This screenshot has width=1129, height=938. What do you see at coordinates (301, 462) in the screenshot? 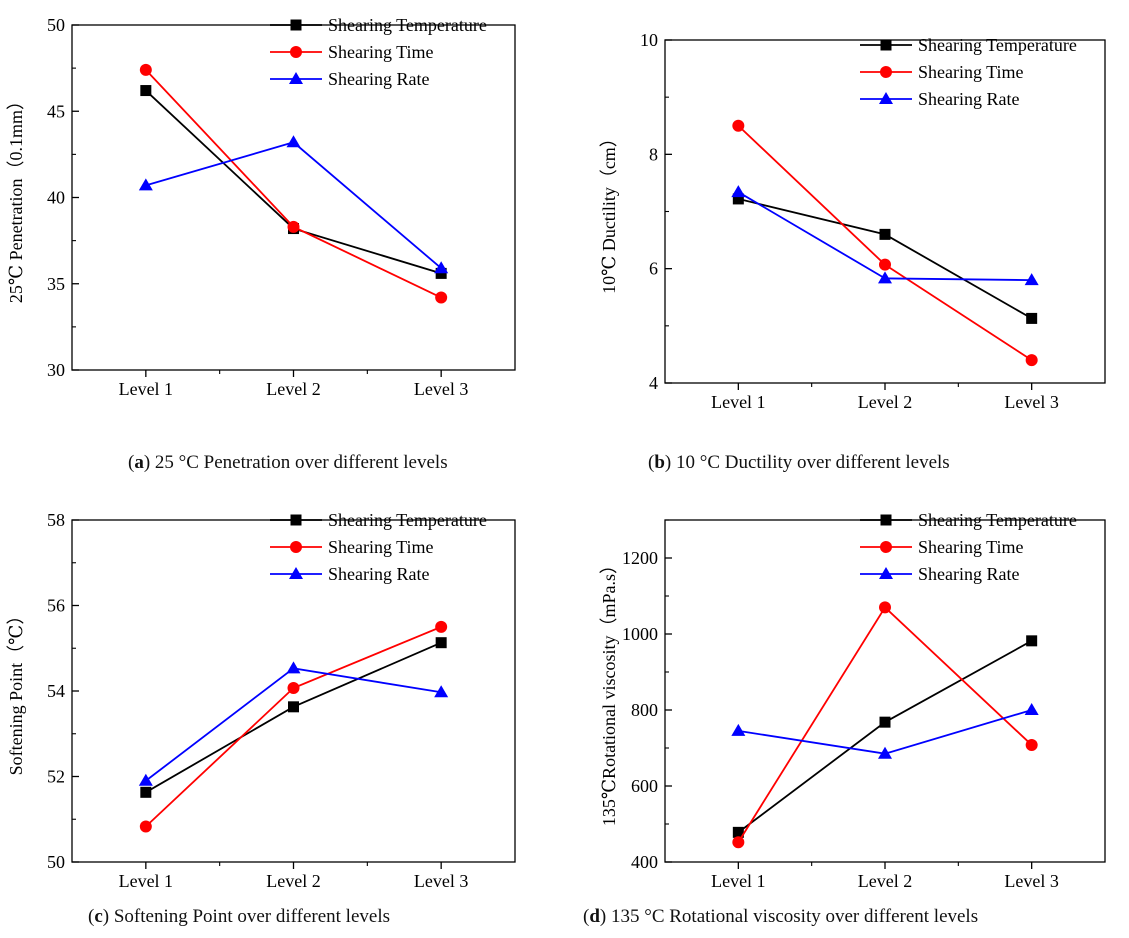
I see `caption-text: 25 °C Penetration over different levels` at bounding box center [301, 462].